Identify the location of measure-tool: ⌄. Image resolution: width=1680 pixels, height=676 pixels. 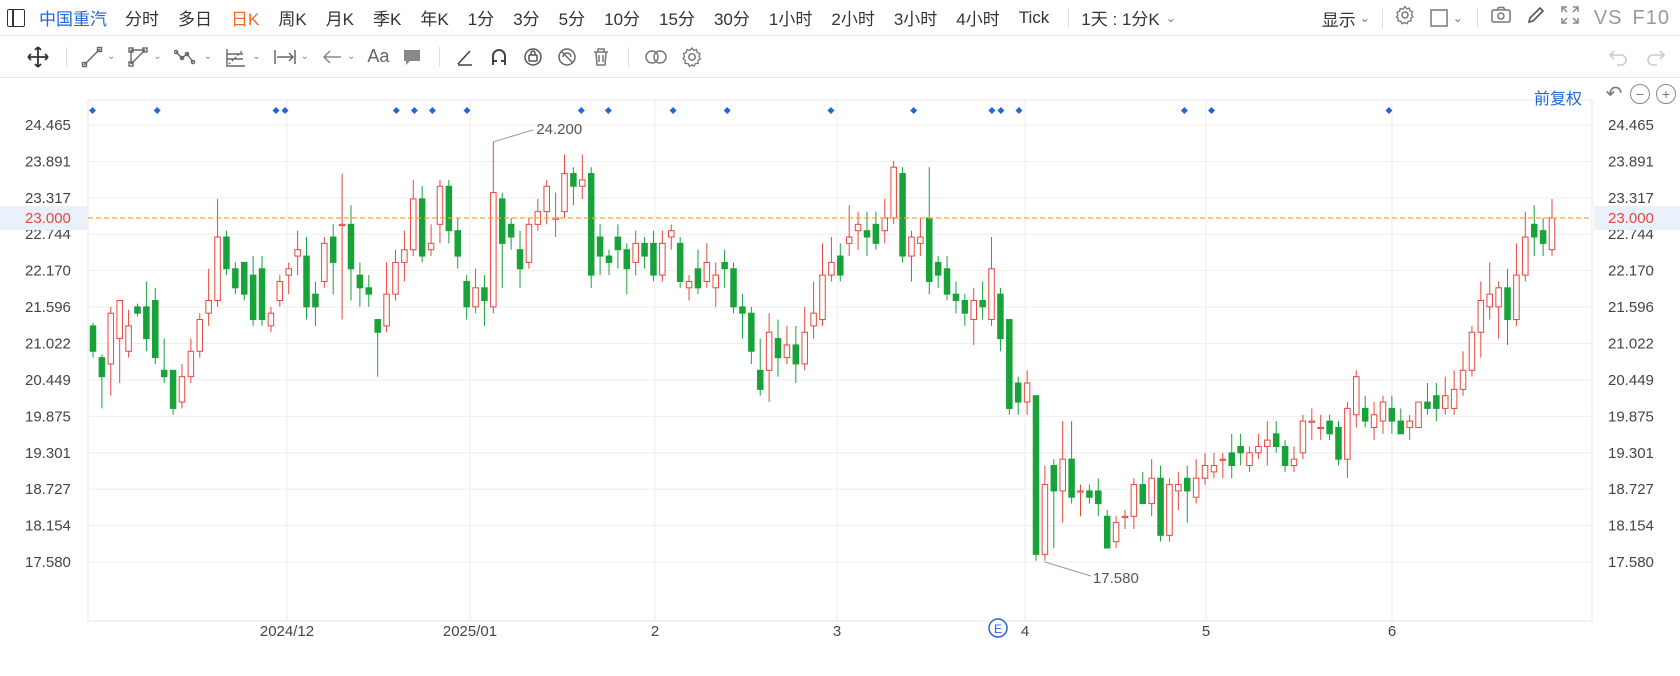
(291, 57).